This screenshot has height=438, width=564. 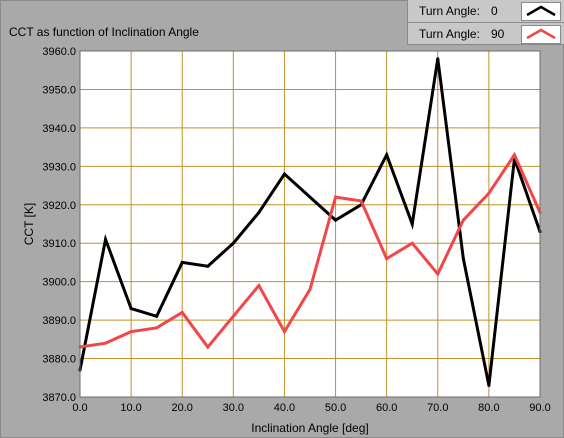 What do you see at coordinates (59, 244) in the screenshot?
I see `y-tick-label: 3910.0` at bounding box center [59, 244].